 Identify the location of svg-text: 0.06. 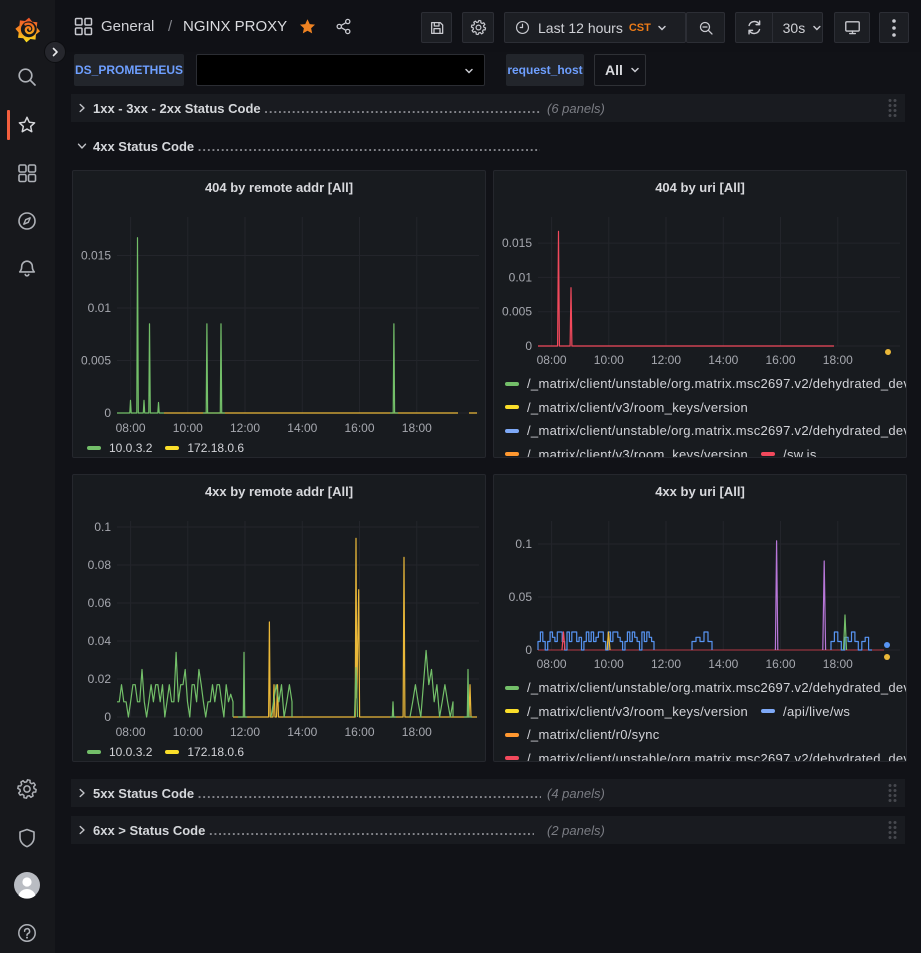
(100, 603).